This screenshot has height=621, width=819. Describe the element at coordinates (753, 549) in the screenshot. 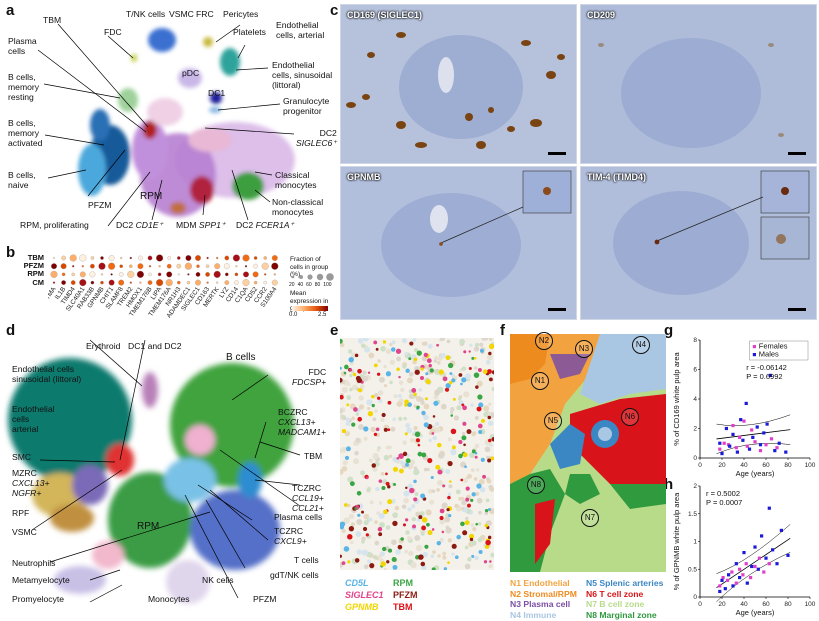

I see `confidence-upper` at that location.